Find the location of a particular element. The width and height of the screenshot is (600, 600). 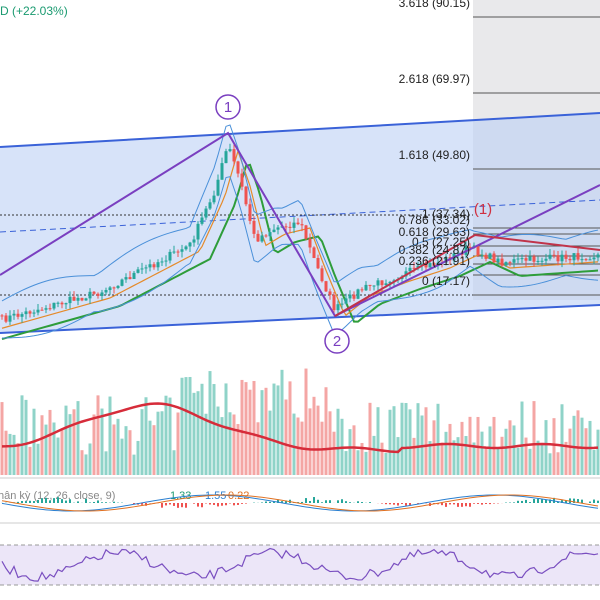

wave-label: (1) is located at coordinates (483, 209).